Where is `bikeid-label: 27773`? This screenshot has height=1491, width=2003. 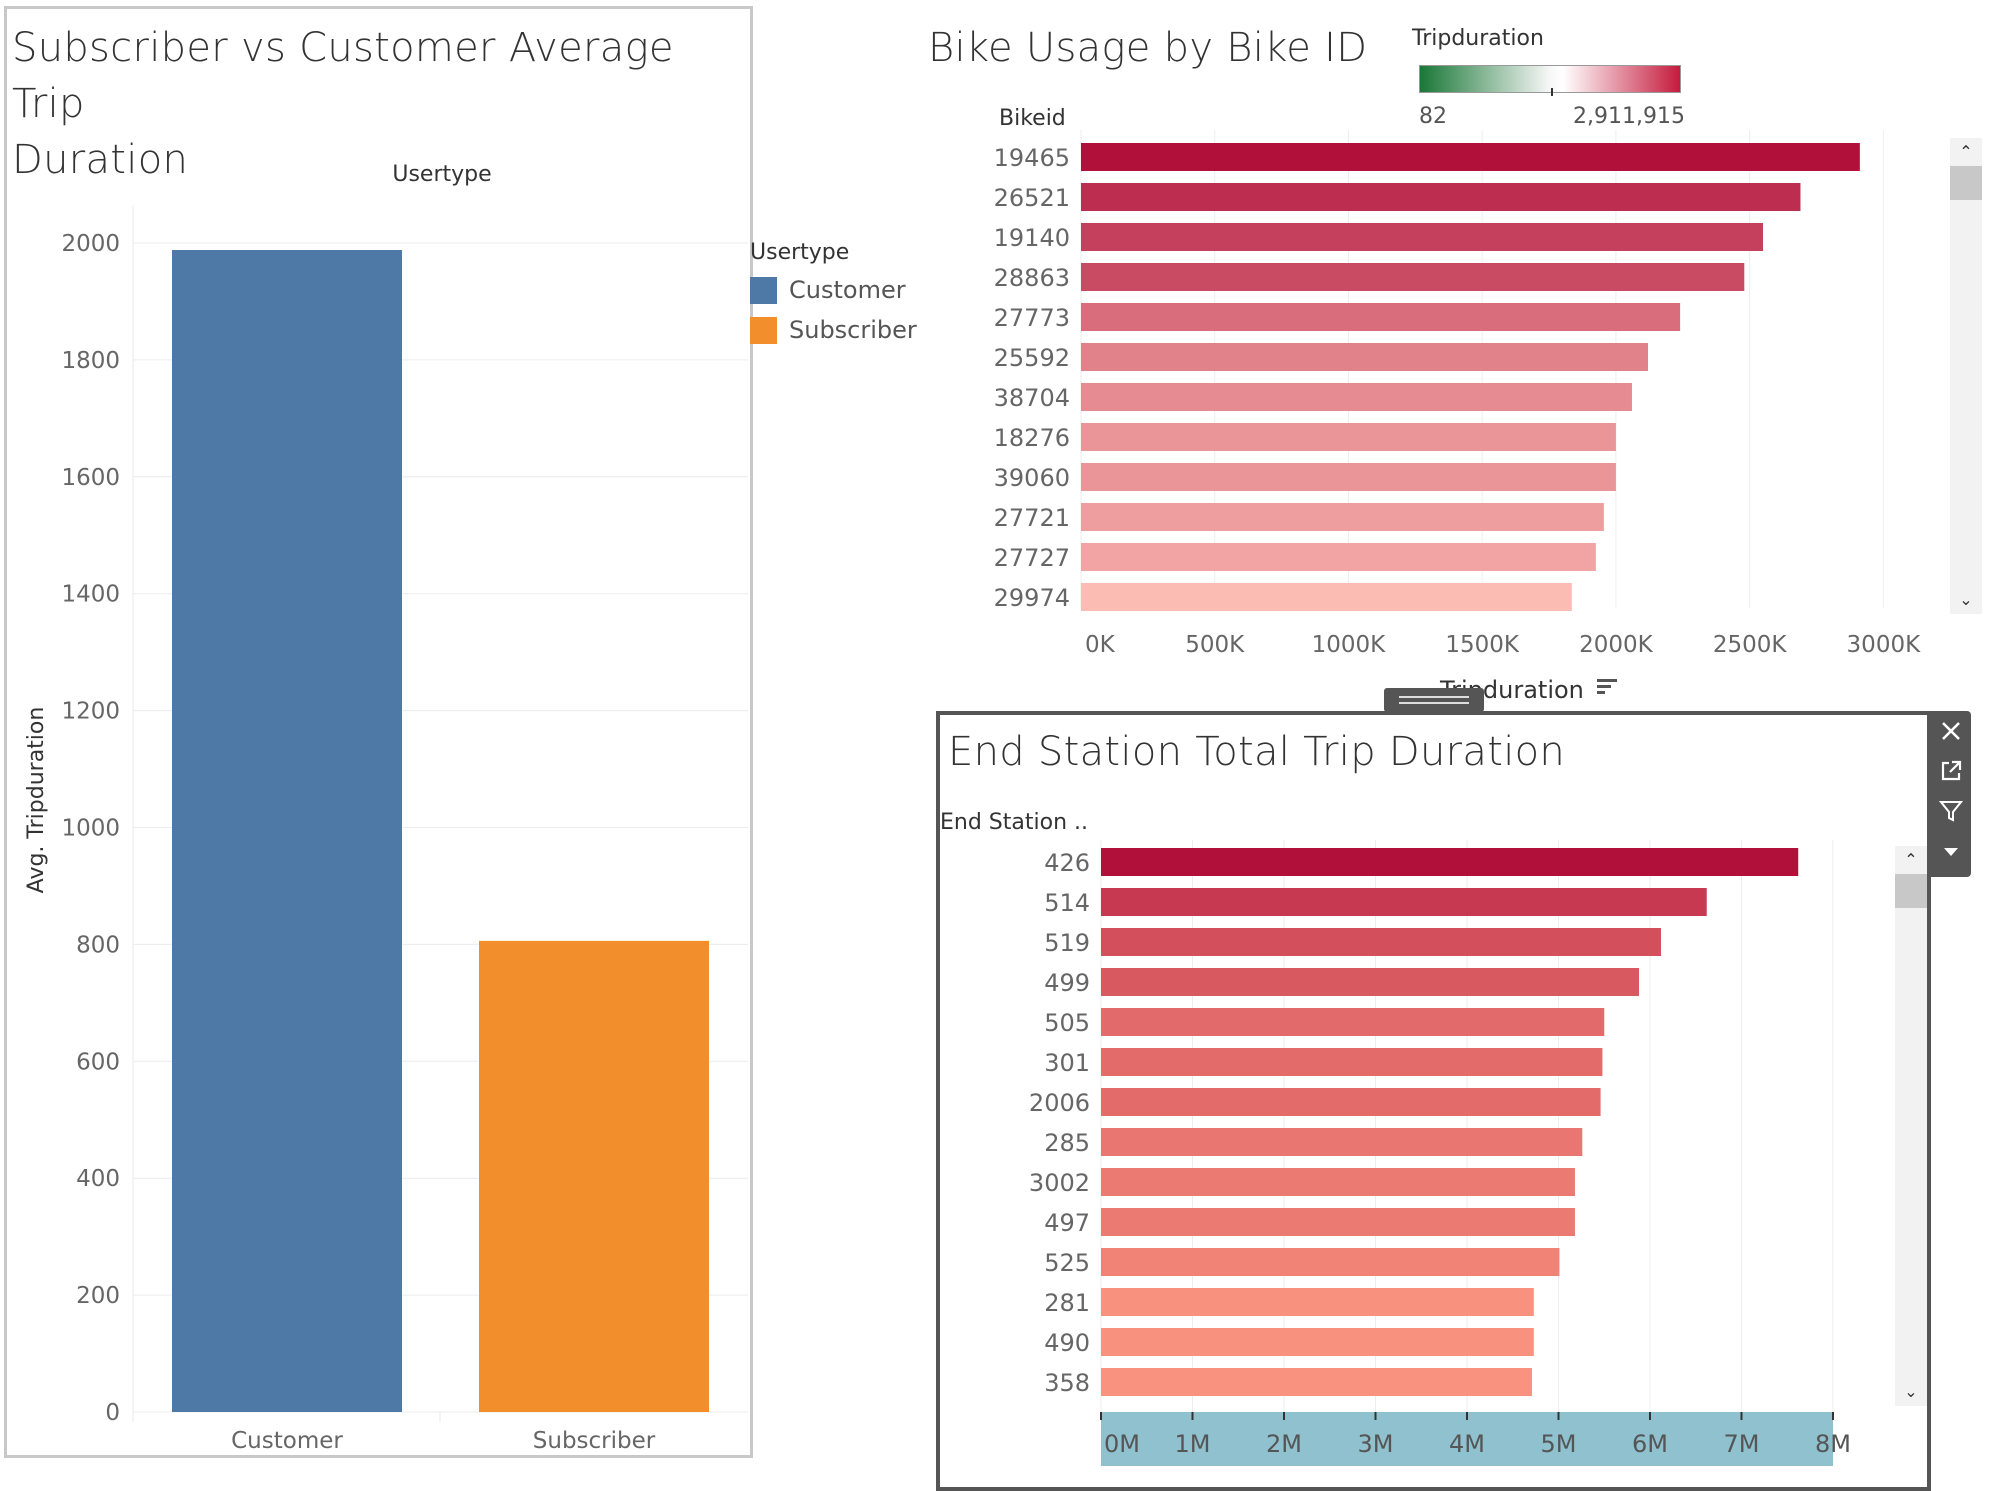
bikeid-label: 27773 is located at coordinates (1032, 318).